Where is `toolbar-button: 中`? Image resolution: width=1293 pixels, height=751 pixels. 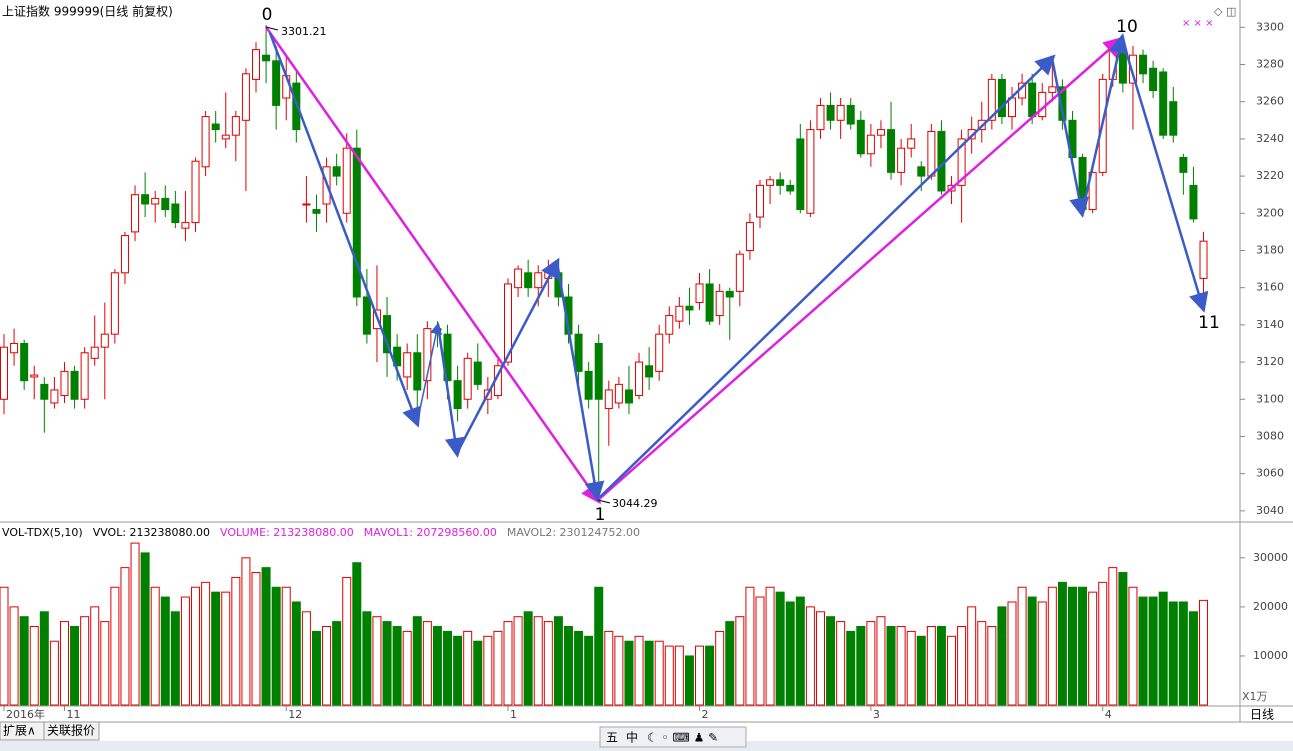
toolbar-button: 中 is located at coordinates (632, 737).